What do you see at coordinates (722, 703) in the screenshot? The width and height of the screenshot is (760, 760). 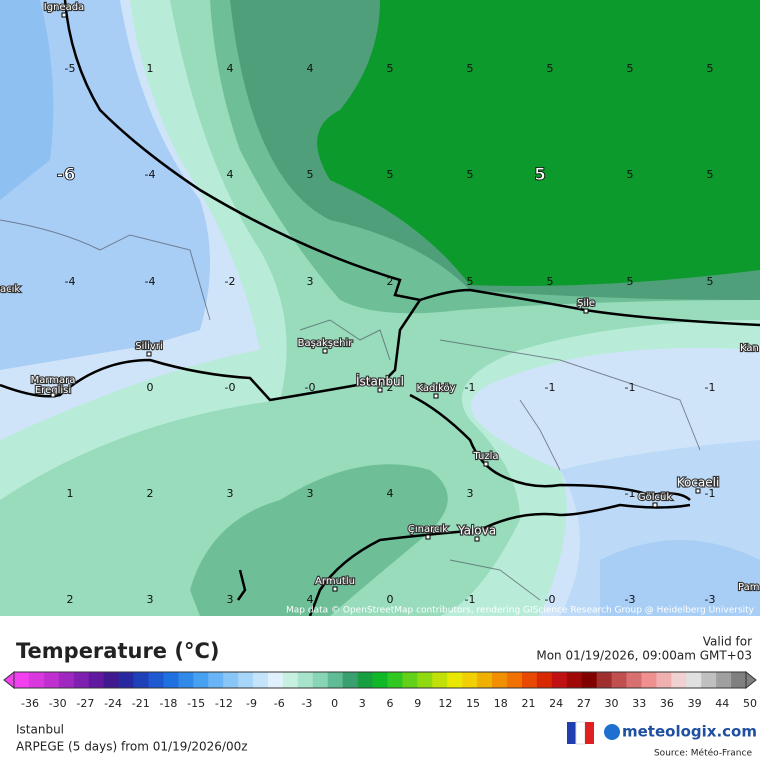 I see `legend-tick-label: 44` at bounding box center [722, 703].